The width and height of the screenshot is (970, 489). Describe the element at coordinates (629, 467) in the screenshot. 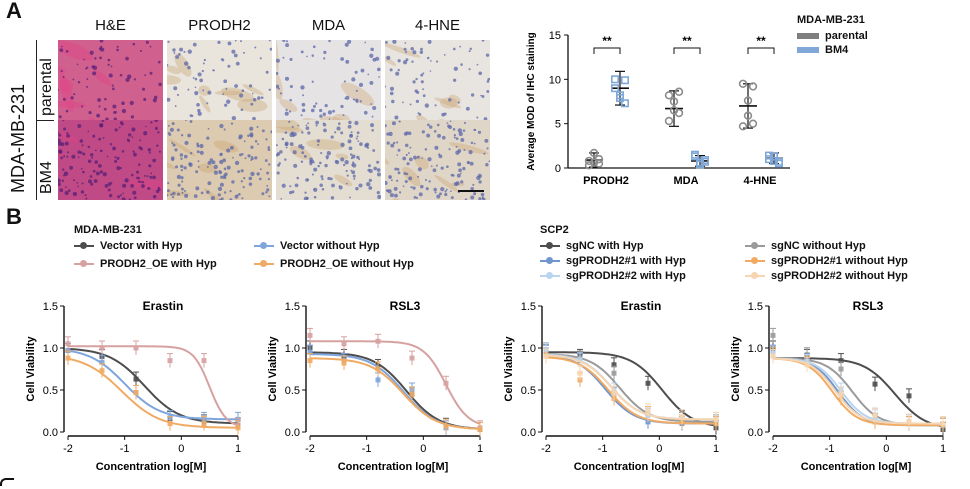

I see `x-axis-label: Concentration log[M]` at that location.